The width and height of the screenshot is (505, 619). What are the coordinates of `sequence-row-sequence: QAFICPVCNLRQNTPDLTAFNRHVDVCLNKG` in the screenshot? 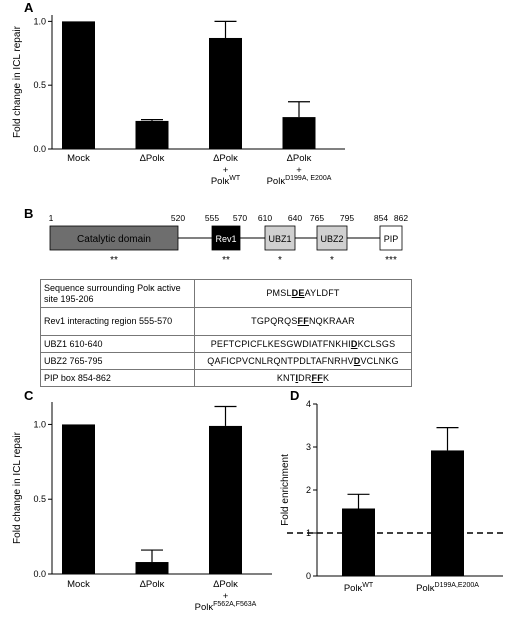 It's located at (303, 361).